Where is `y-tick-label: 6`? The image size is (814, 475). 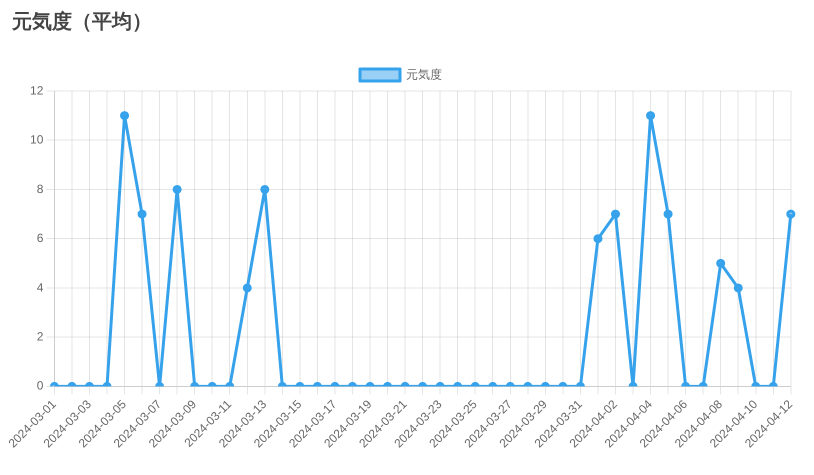 y-tick-label: 6 is located at coordinates (40, 238).